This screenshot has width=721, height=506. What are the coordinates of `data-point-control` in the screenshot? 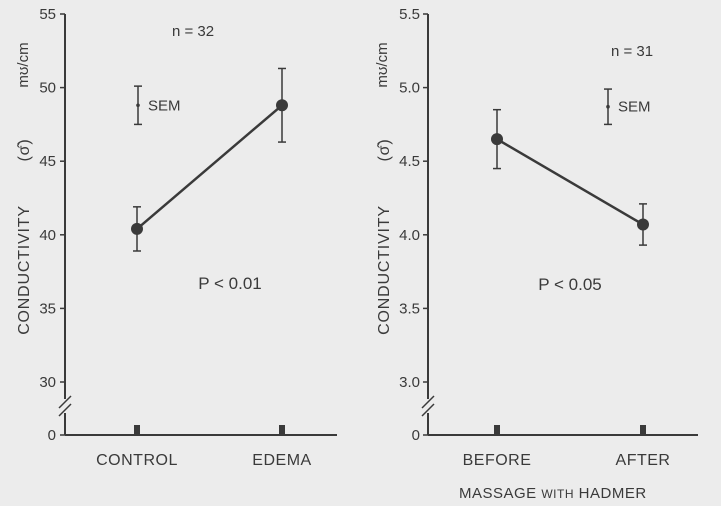 It's located at (137, 228).